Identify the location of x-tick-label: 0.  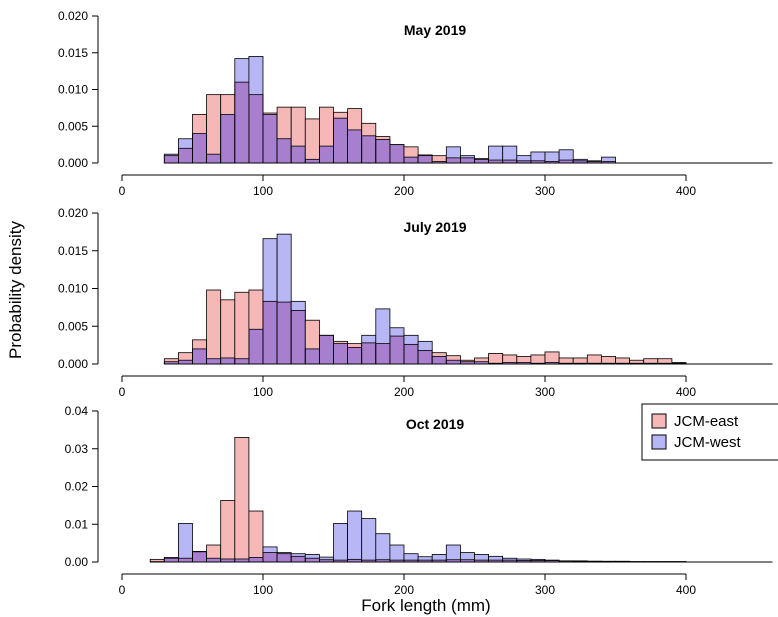
(122, 392).